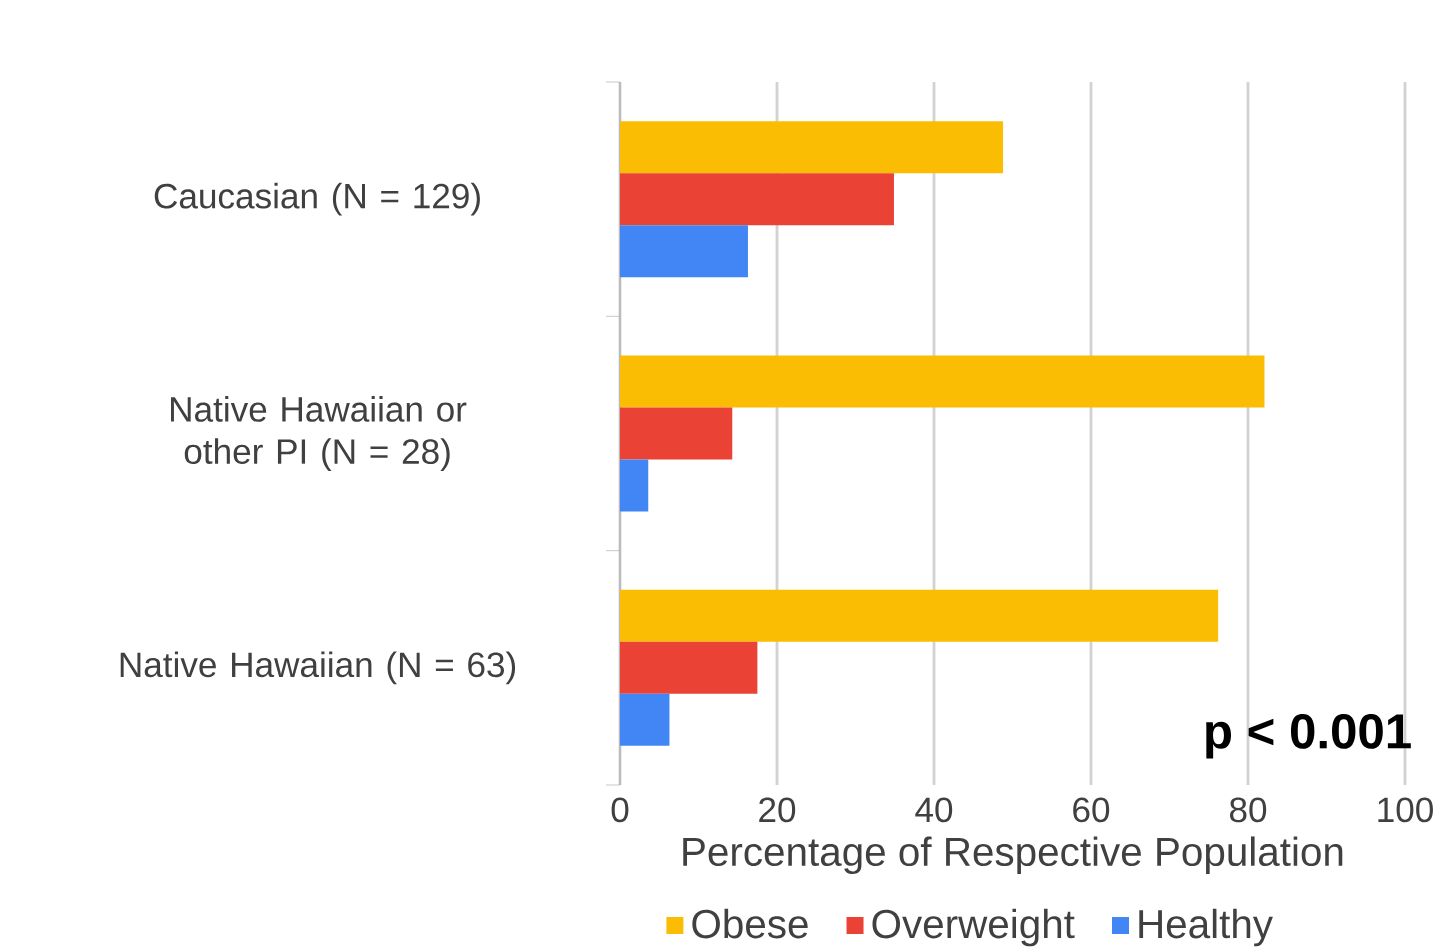  What do you see at coordinates (319, 433) in the screenshot?
I see `y-tick-label: Native Hawaiian or other PI (N = 28)` at bounding box center [319, 433].